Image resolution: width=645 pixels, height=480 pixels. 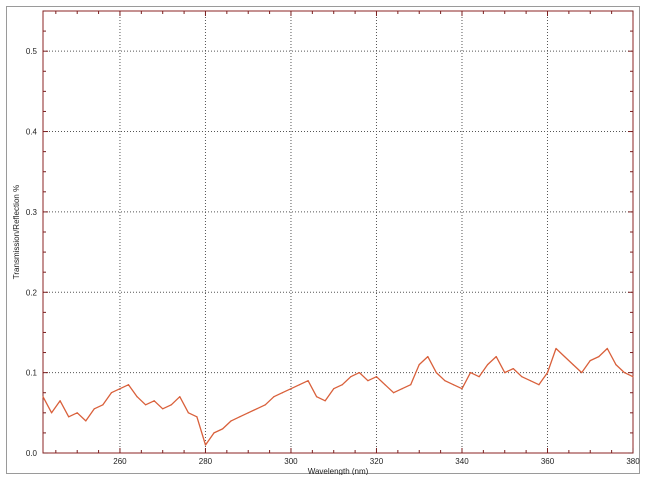 What do you see at coordinates (120, 461) in the screenshot?
I see `x-tick-label: 260` at bounding box center [120, 461].